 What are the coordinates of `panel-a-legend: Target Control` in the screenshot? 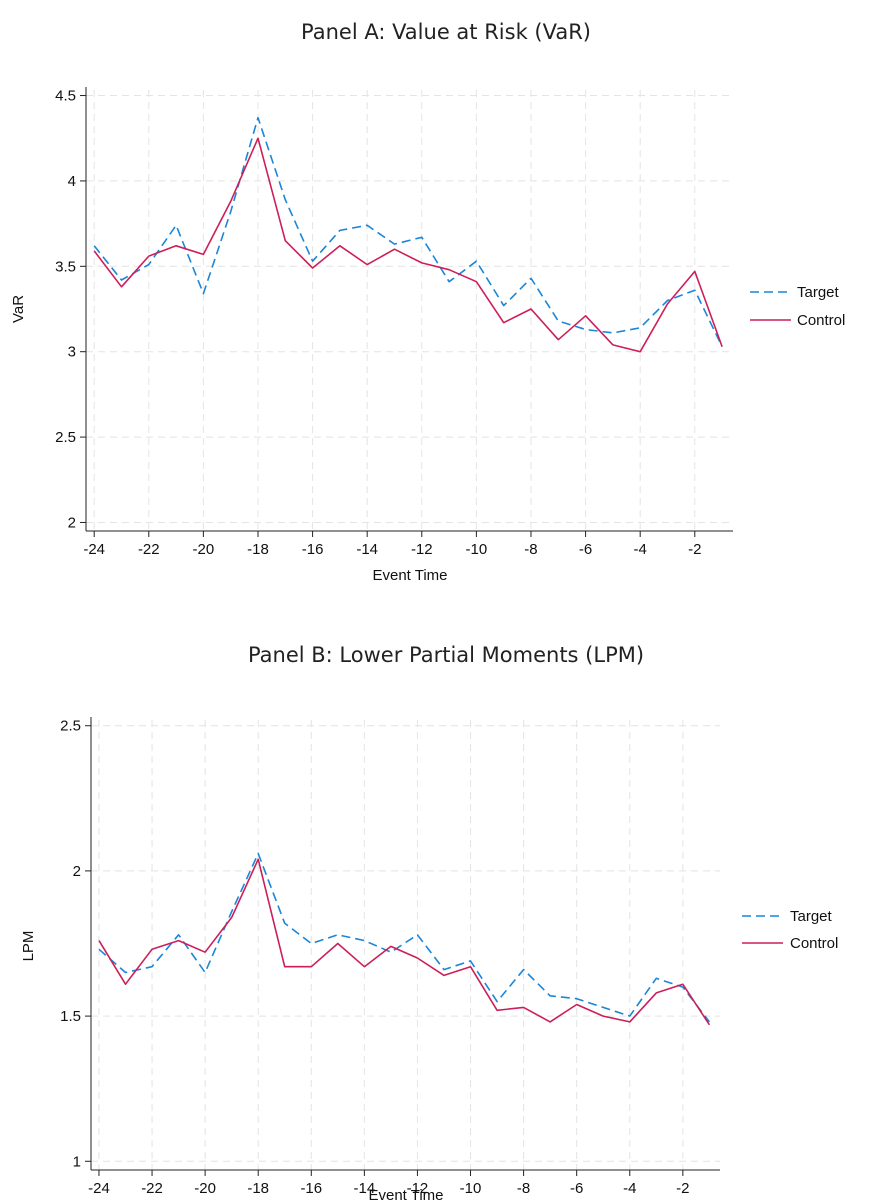 It's located at (797, 306).